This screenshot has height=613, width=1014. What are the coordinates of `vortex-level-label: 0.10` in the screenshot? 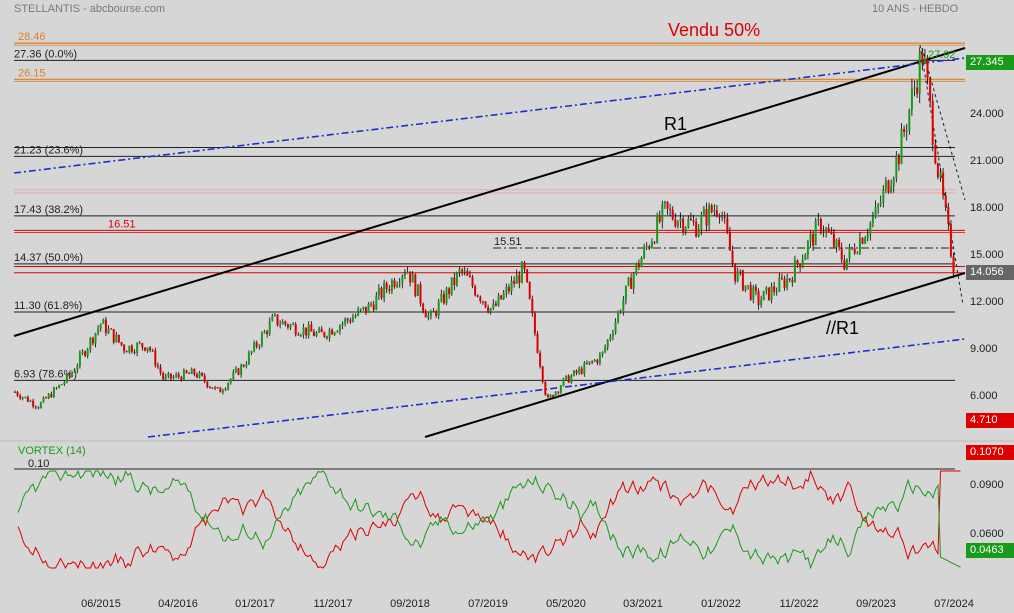 It's located at (38, 464).